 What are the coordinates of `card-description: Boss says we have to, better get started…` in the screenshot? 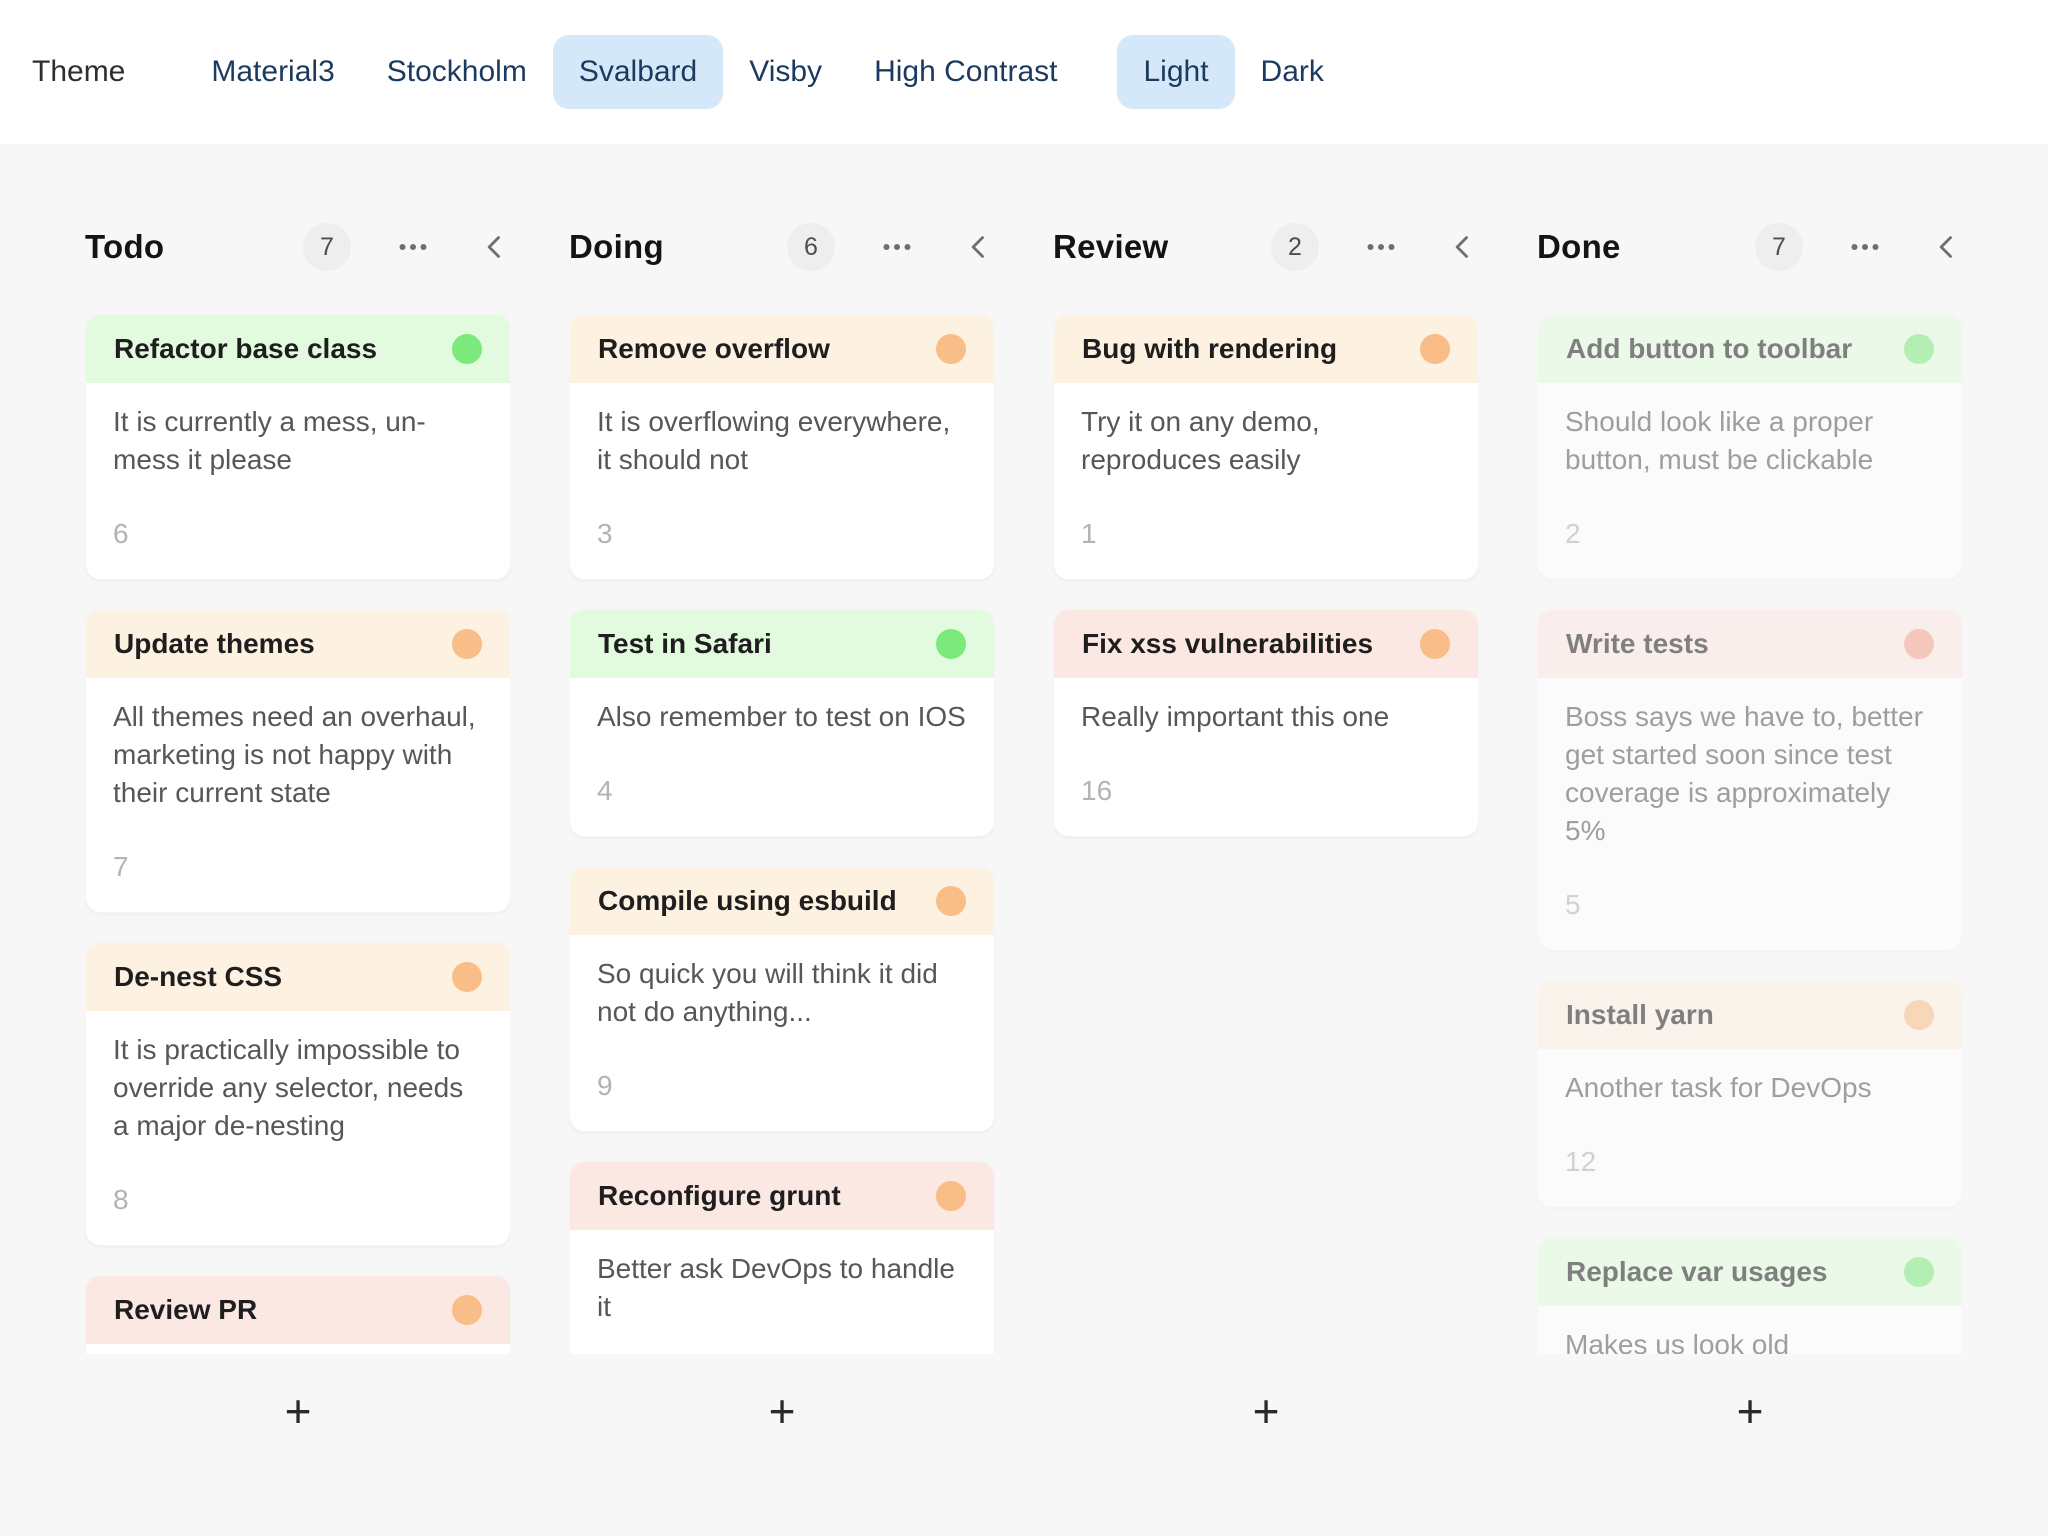 It's located at (1744, 773).